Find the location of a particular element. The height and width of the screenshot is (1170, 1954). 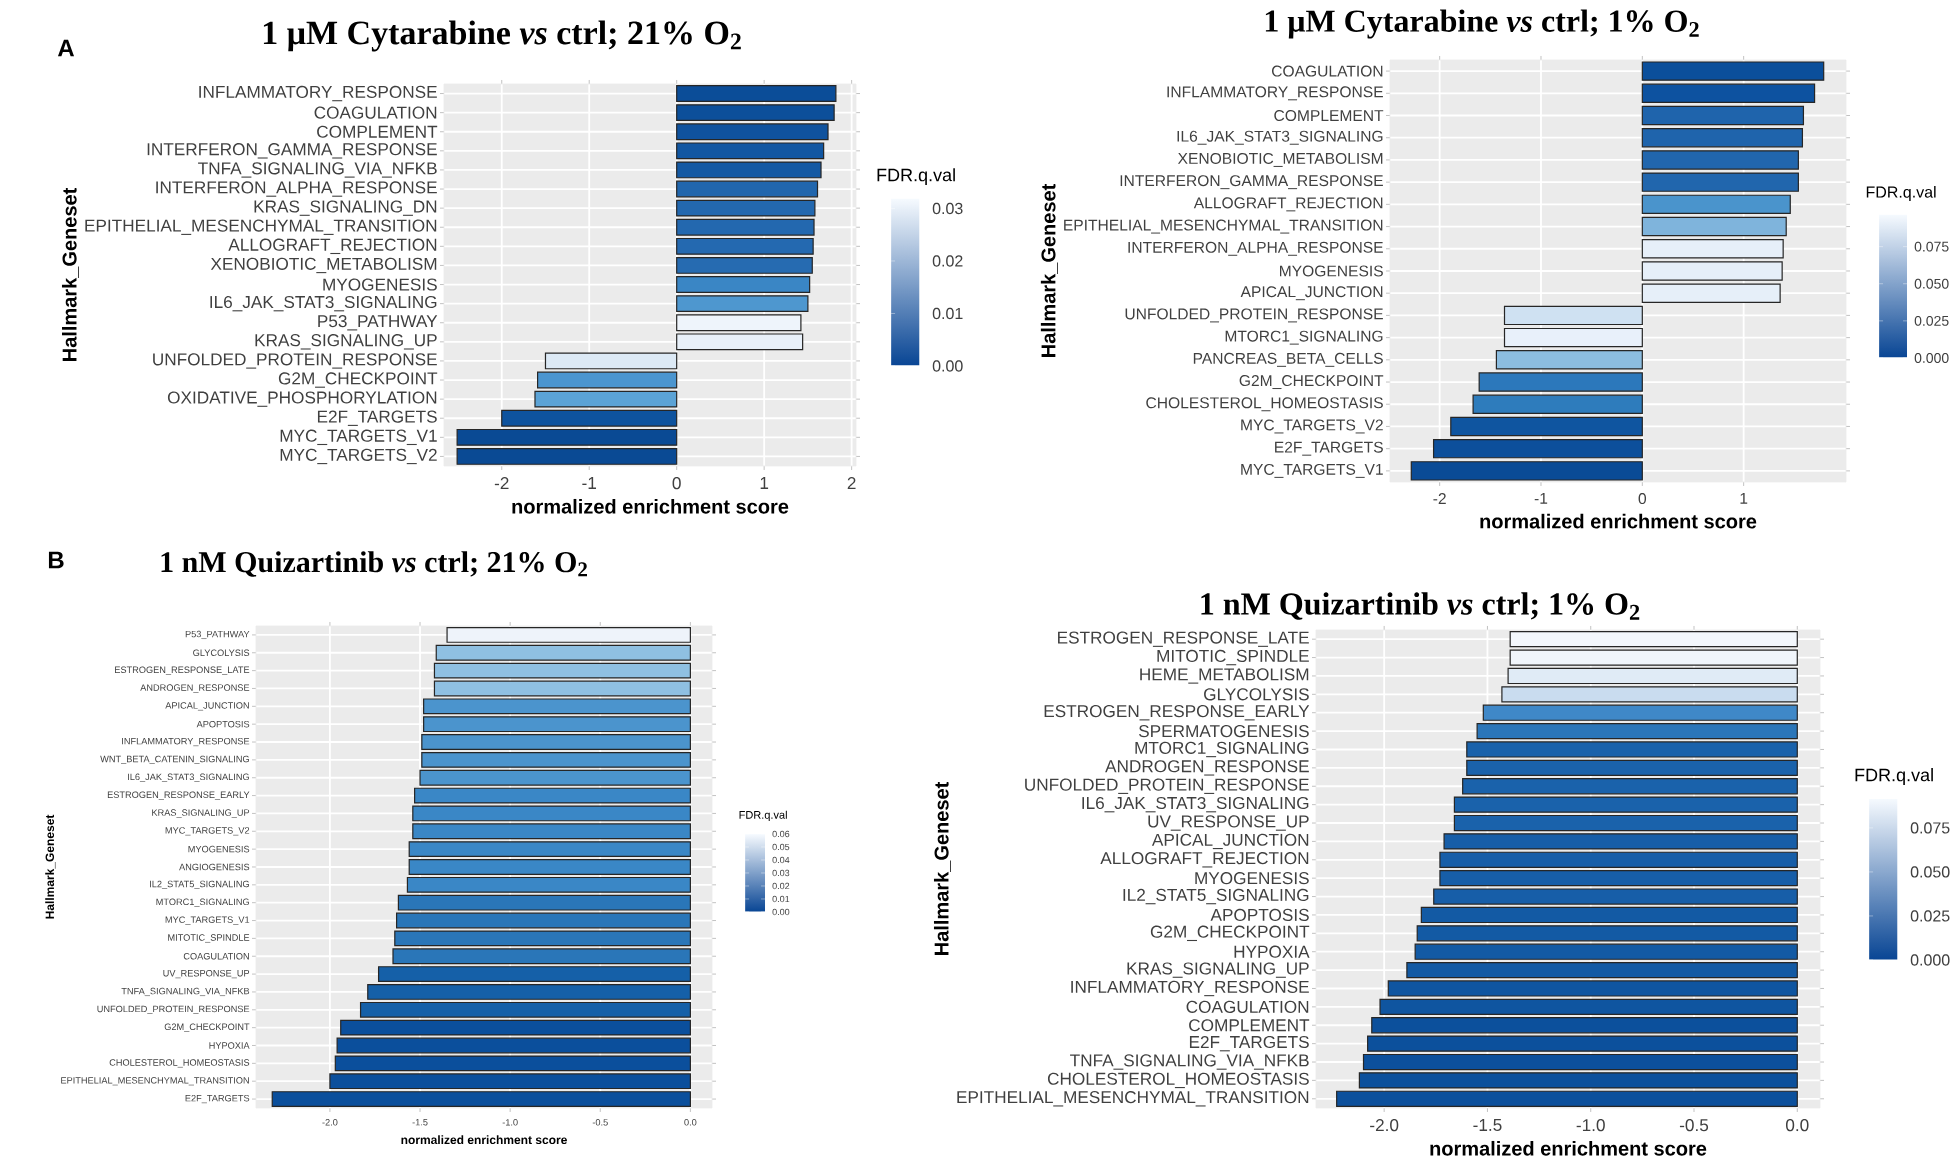

text: A is located at coordinates (66, 48).